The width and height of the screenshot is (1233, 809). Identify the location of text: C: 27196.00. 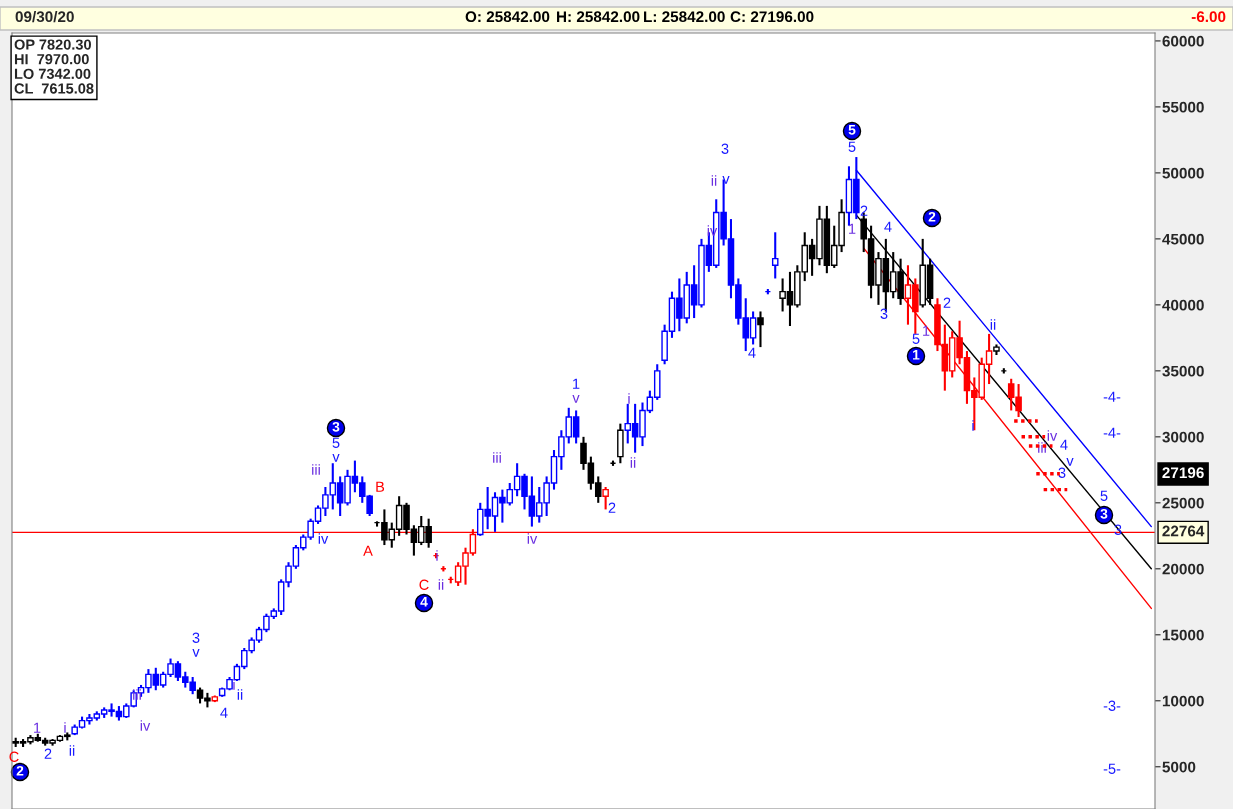
(772, 17).